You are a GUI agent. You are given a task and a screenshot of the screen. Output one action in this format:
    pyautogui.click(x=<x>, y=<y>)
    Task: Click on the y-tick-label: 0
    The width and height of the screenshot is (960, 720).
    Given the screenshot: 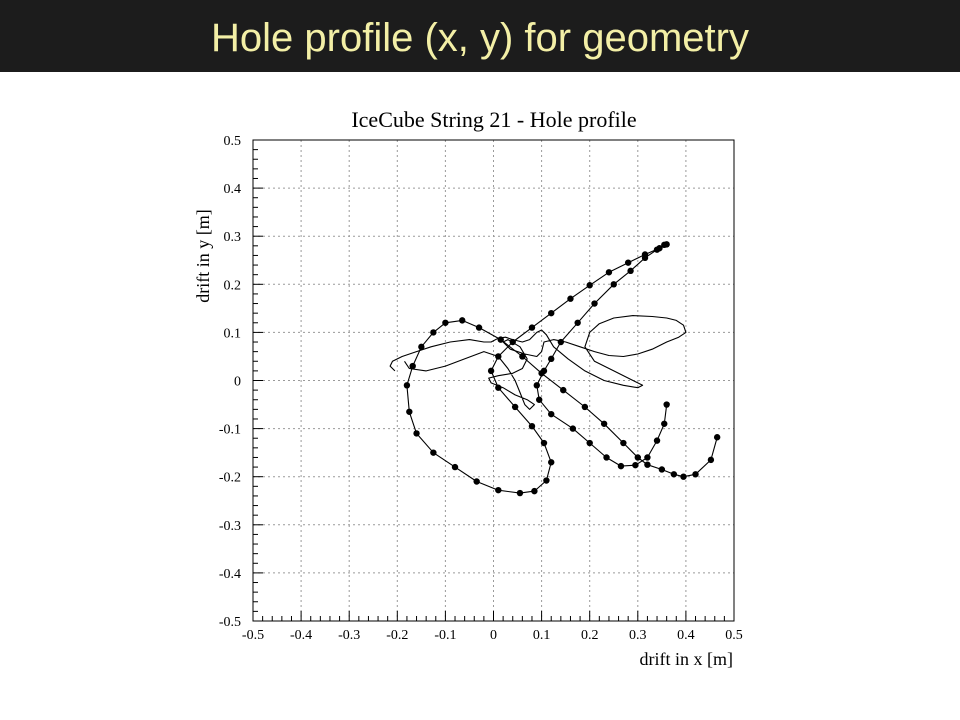 What is the action you would take?
    pyautogui.click(x=237, y=382)
    